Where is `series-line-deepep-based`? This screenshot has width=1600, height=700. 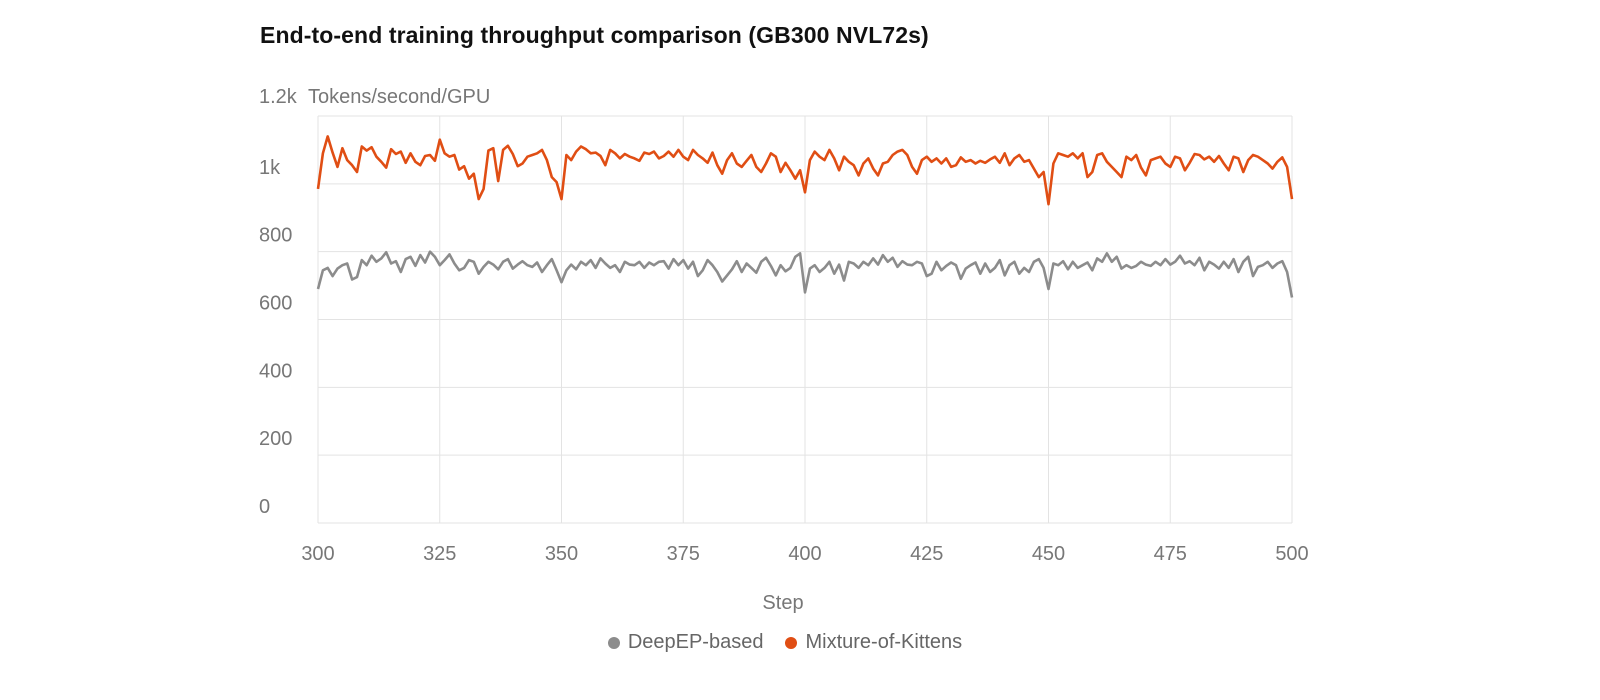
series-line-deepep-based is located at coordinates (805, 274).